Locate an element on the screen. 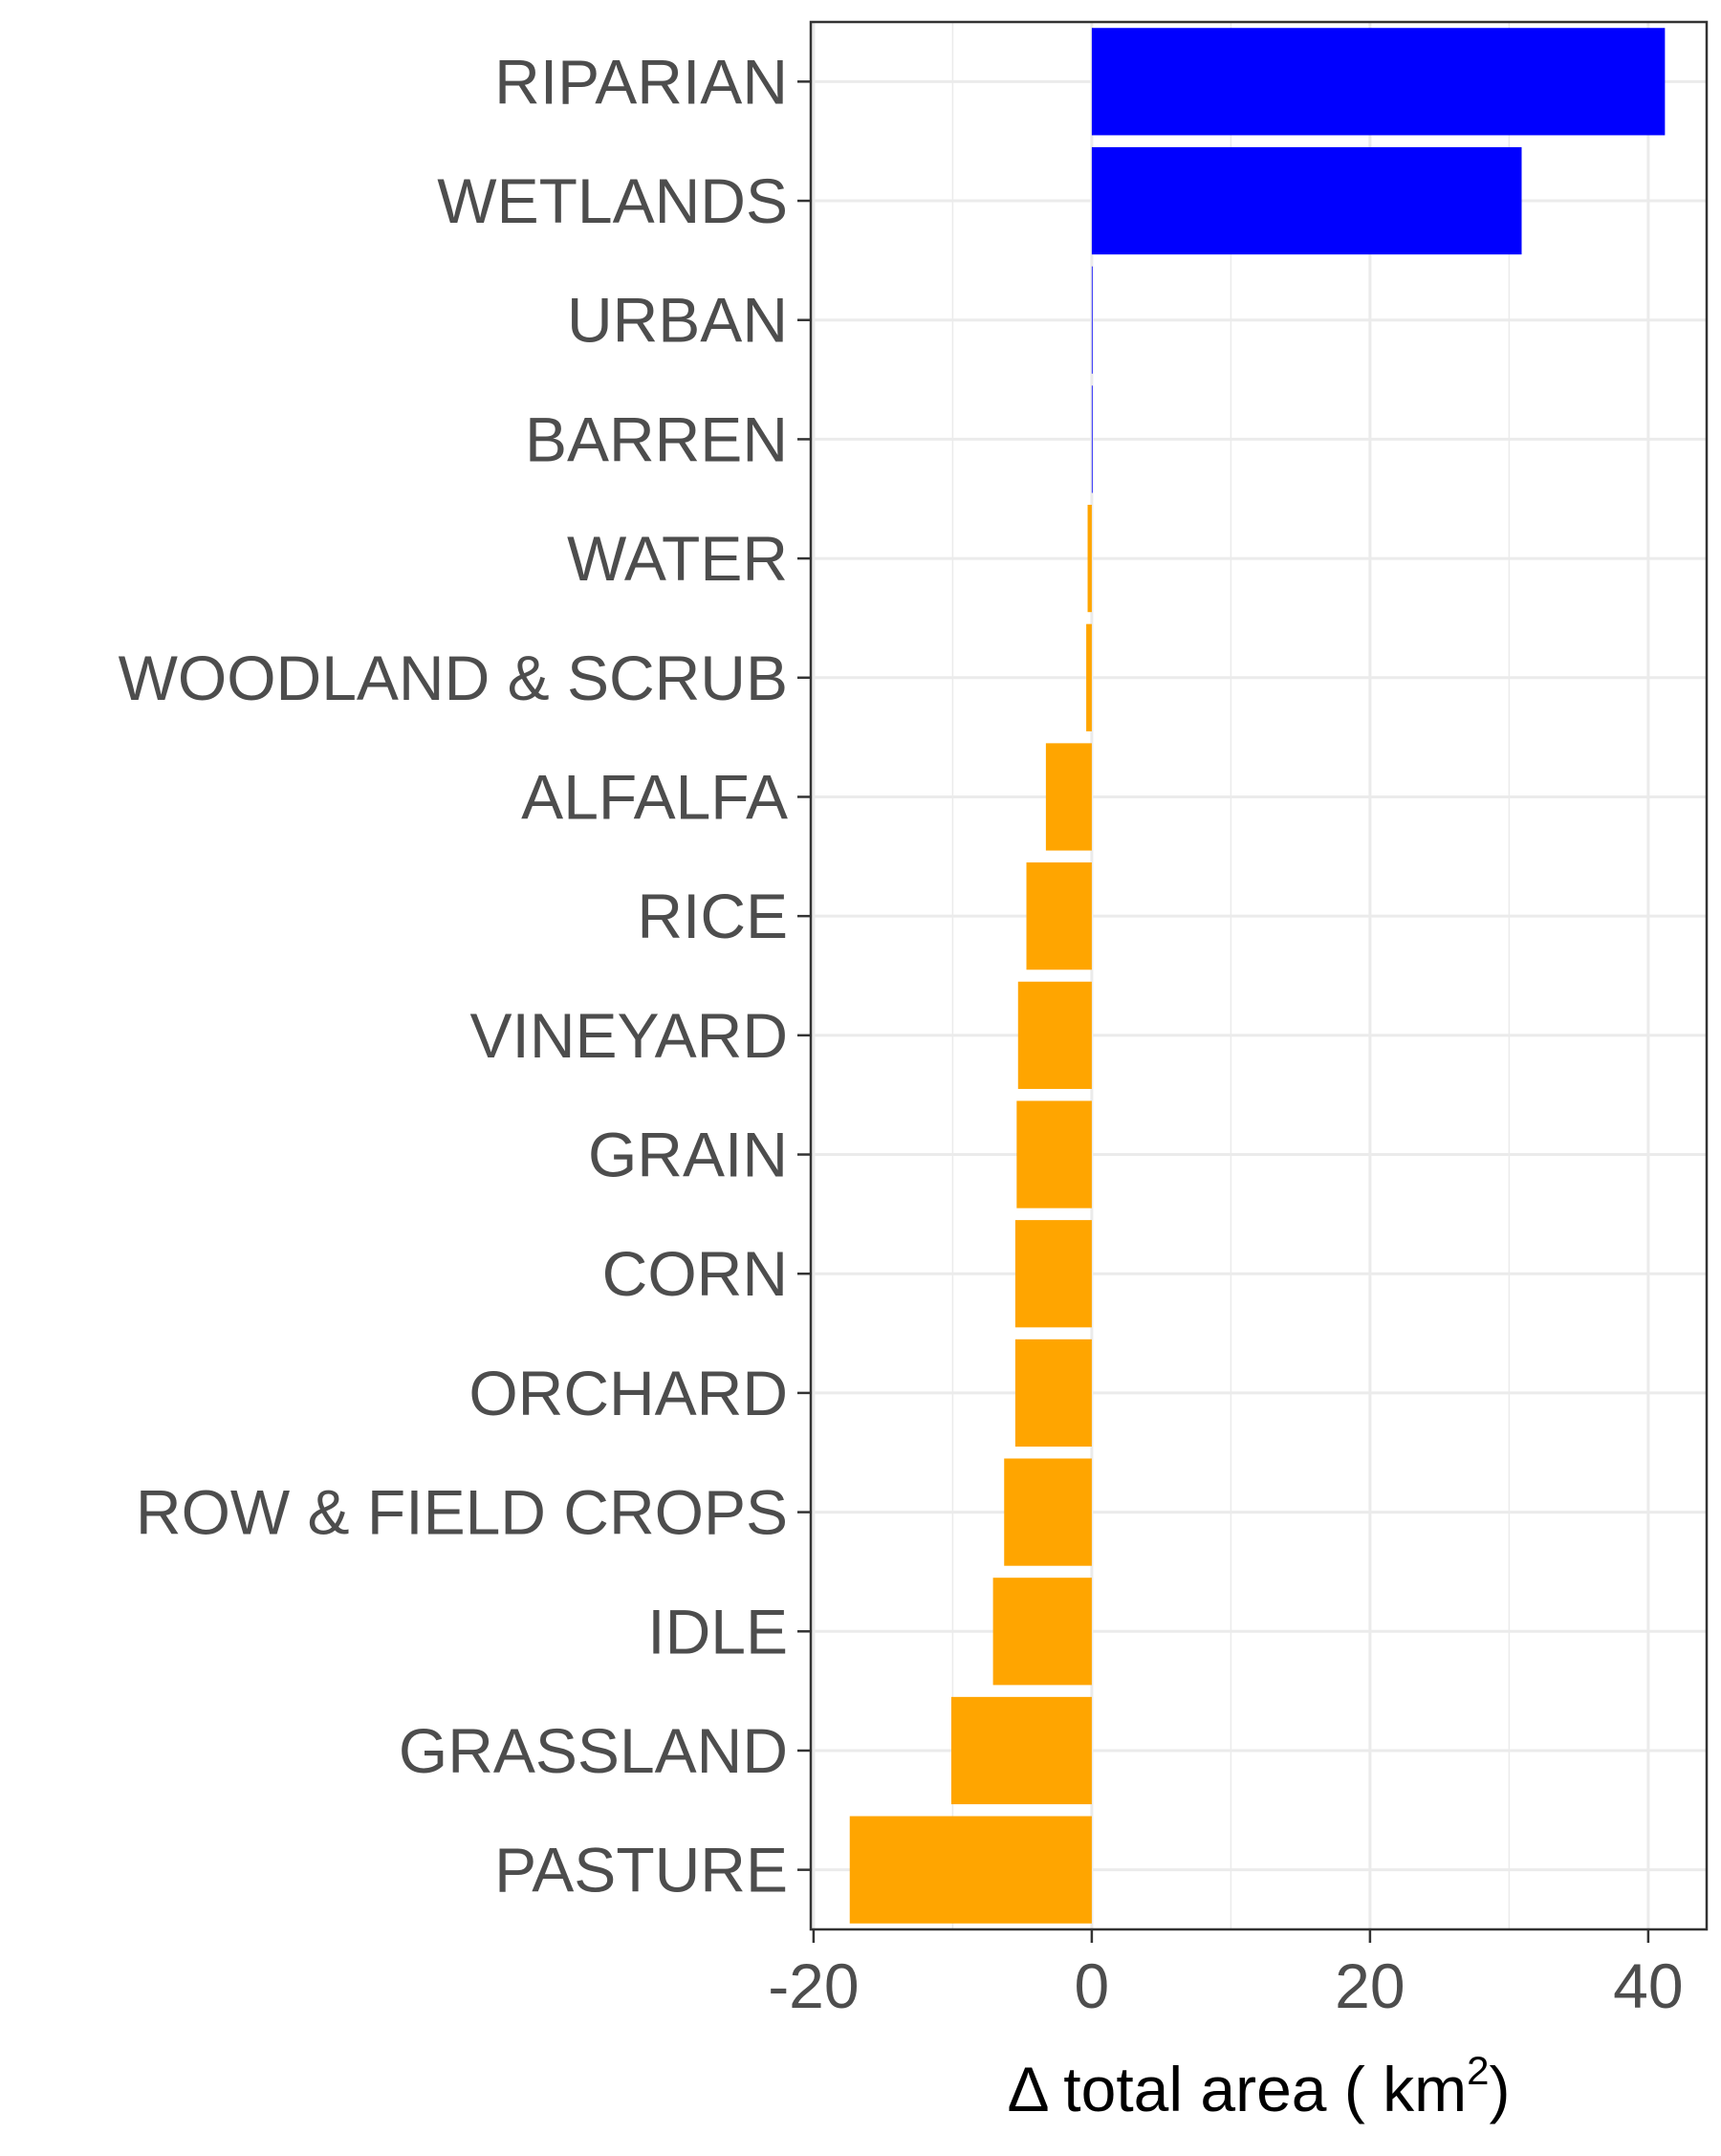  bar-rice is located at coordinates (1059, 916).